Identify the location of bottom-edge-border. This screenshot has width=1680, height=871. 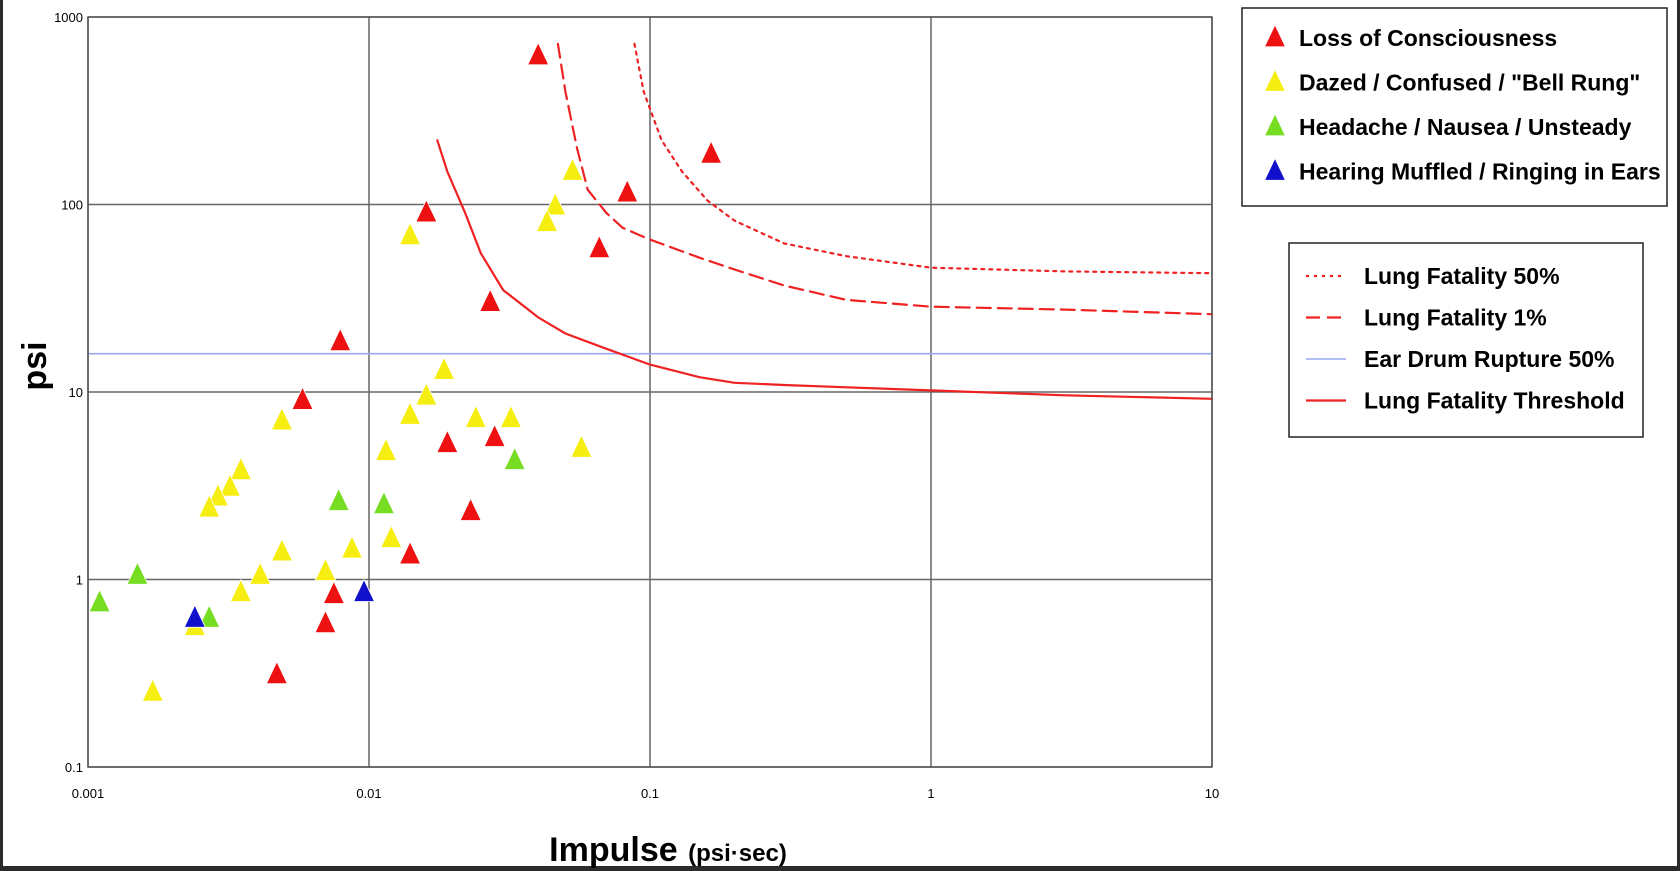
(840, 868).